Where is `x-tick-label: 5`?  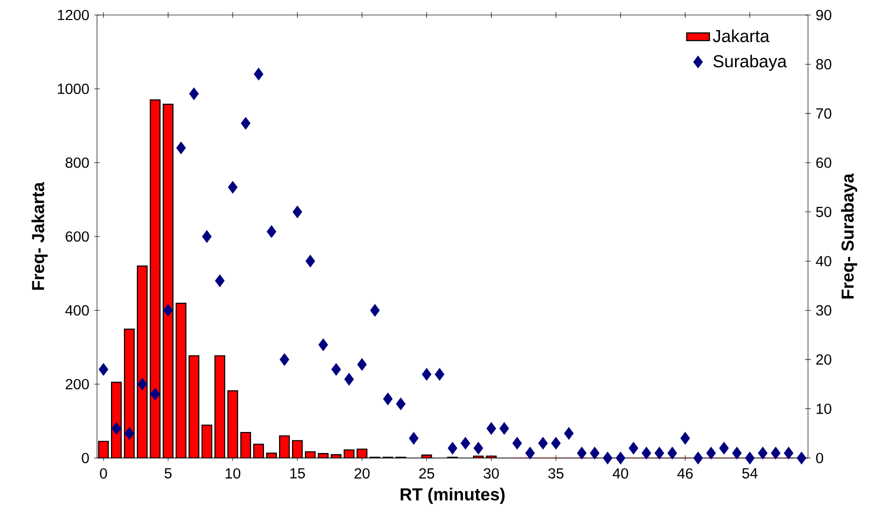
x-tick-label: 5 is located at coordinates (168, 473).